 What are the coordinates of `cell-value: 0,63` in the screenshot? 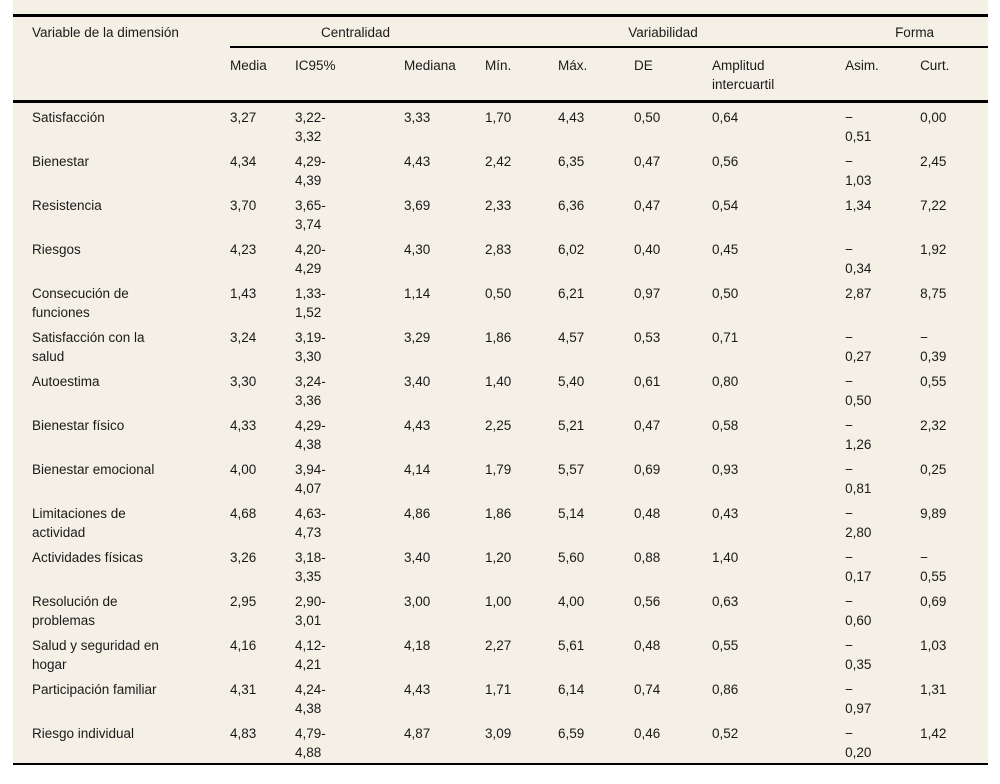 It's located at (725, 601).